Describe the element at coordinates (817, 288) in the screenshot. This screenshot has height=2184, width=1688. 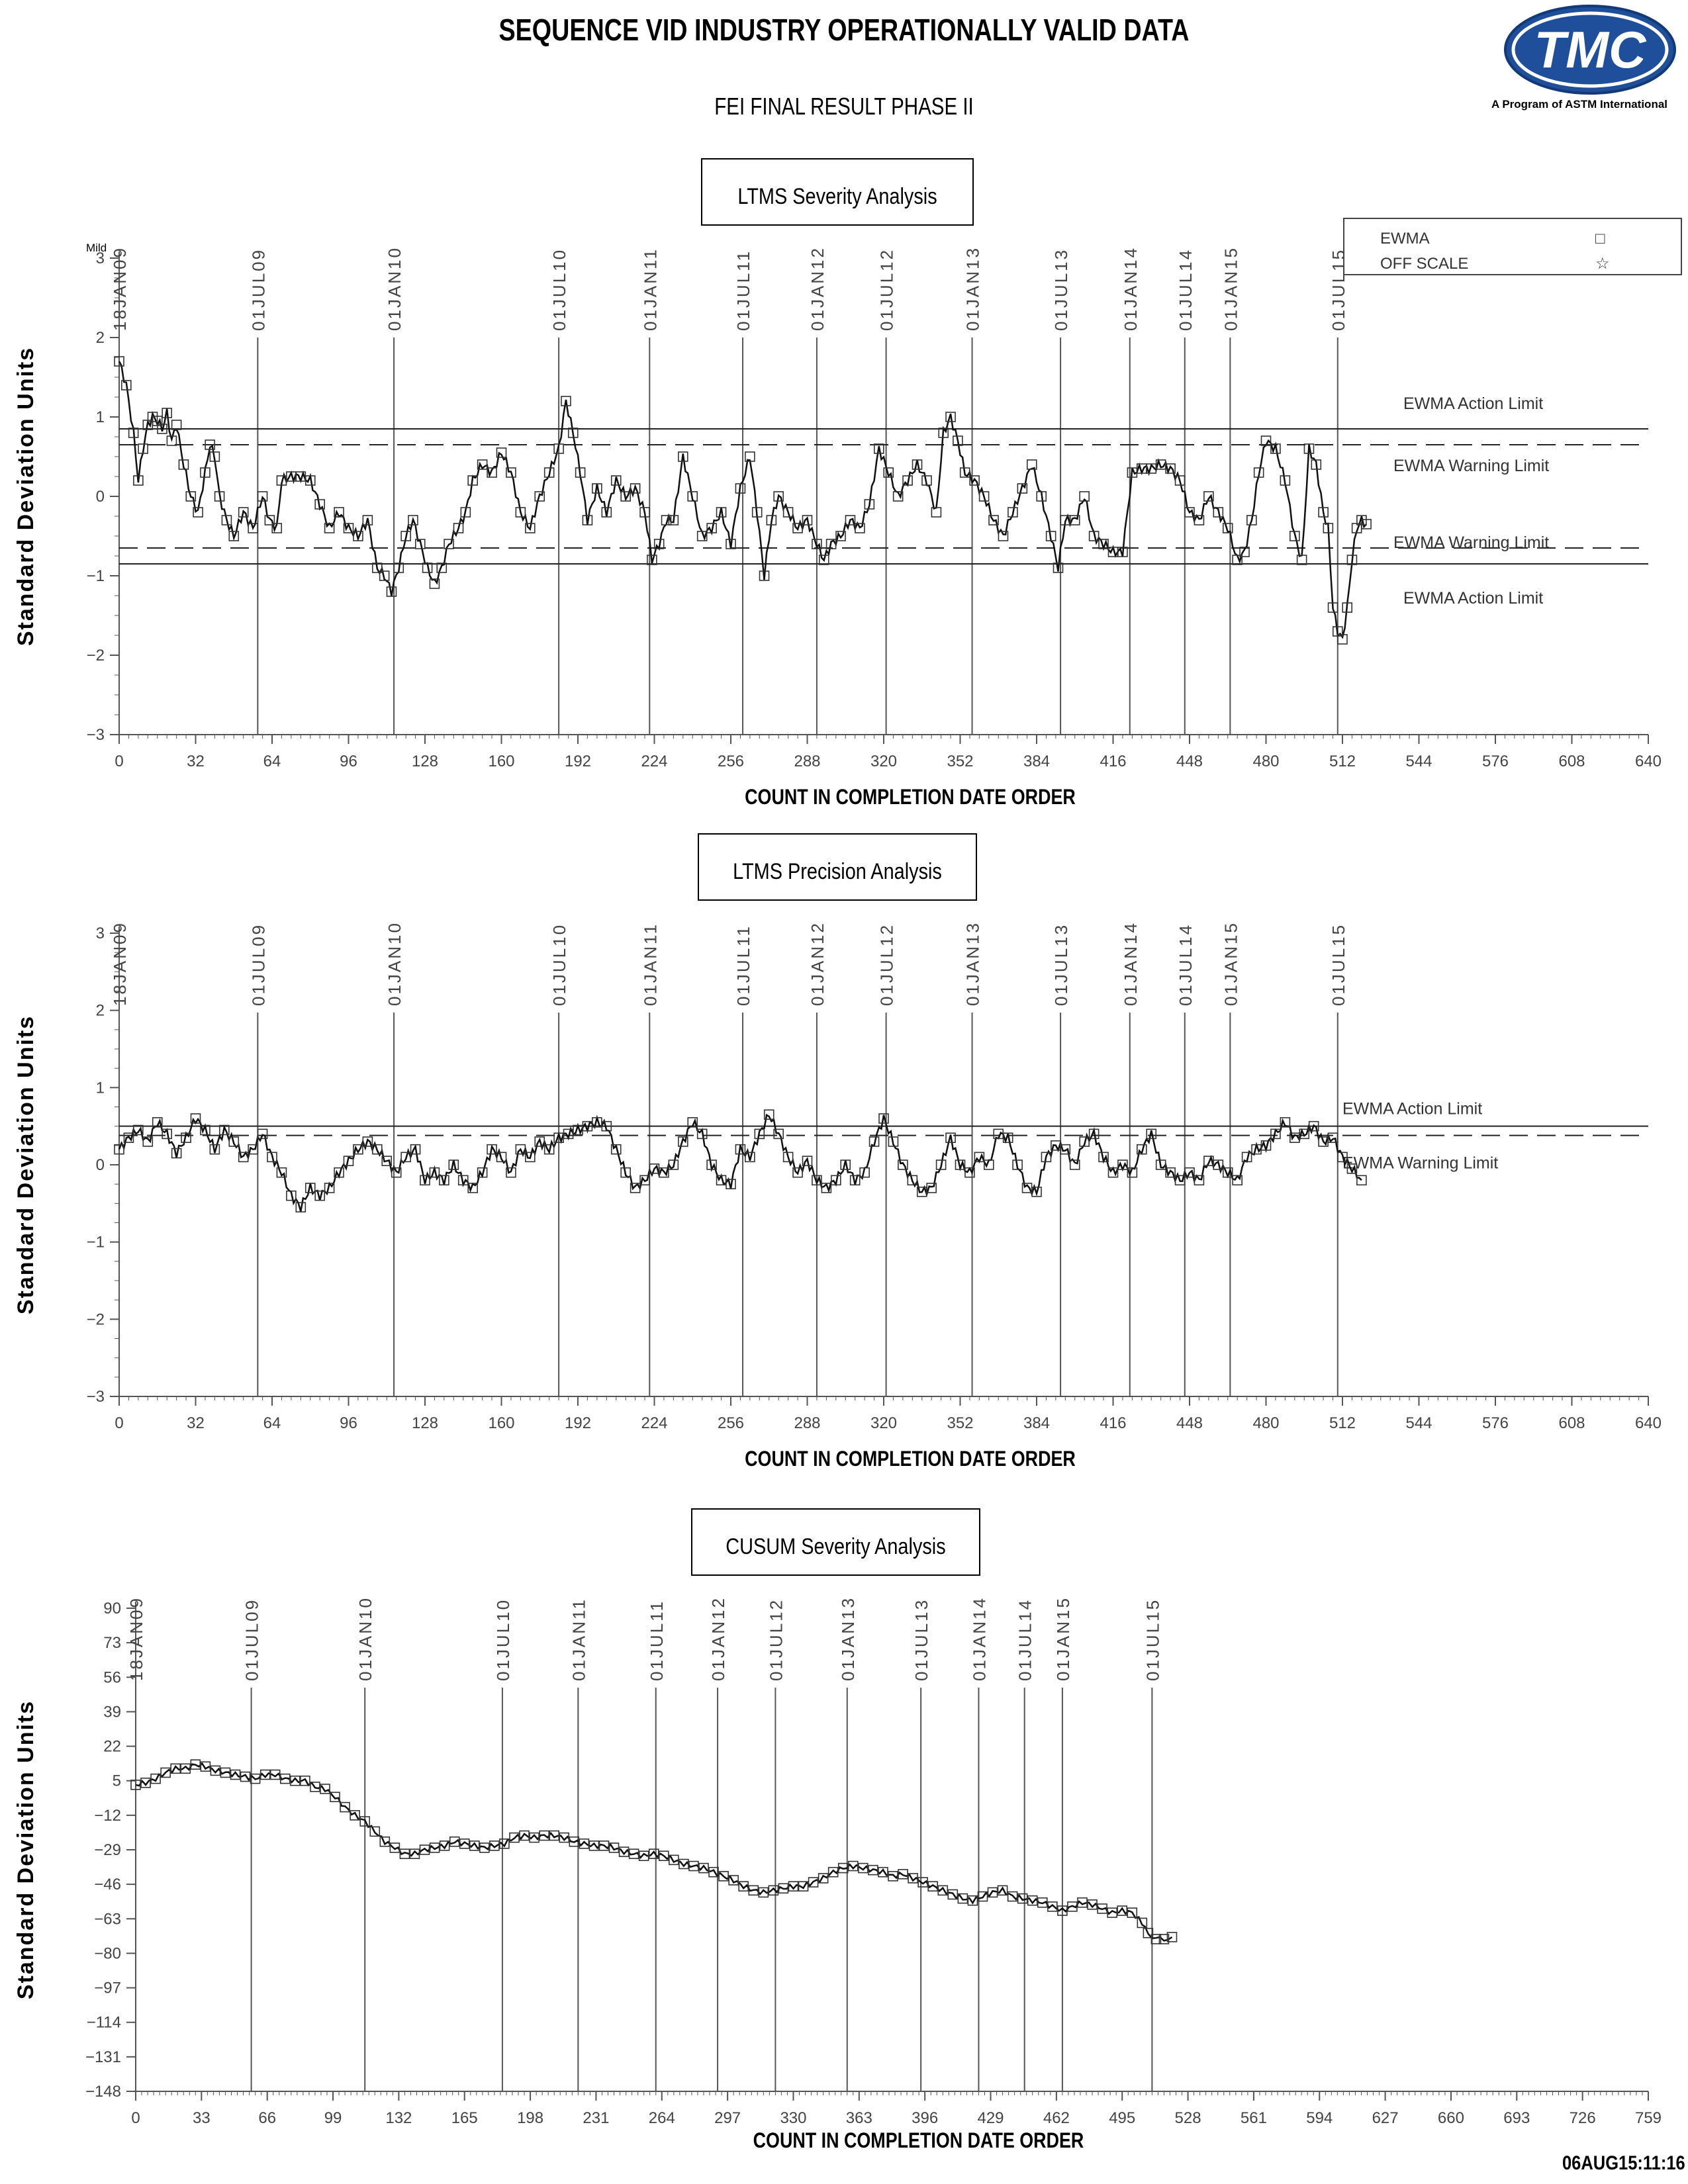
I see `date-marker-label: 01JAN12` at that location.